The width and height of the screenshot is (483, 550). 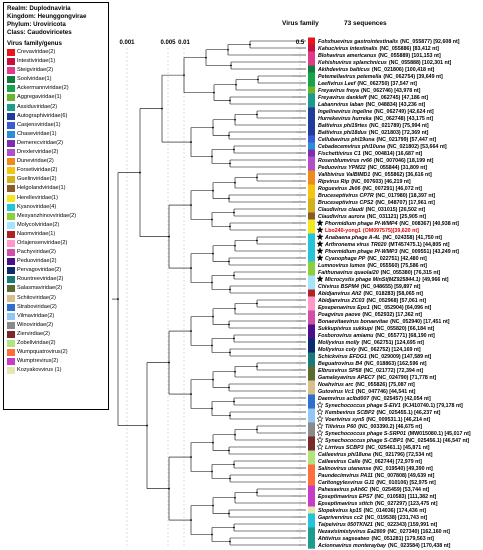 What do you see at coordinates (341, 210) in the screenshot?
I see `taxon-name: Claudivirus claudi` at bounding box center [341, 210].